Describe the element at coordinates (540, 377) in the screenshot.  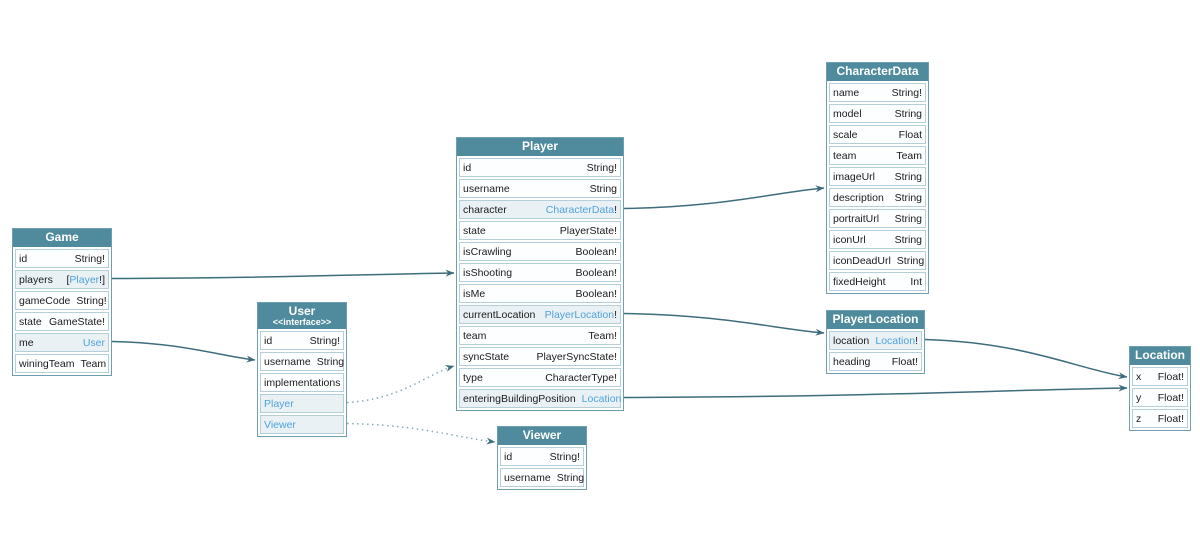
I see `field-row-player-type: type CharacterType!` at that location.